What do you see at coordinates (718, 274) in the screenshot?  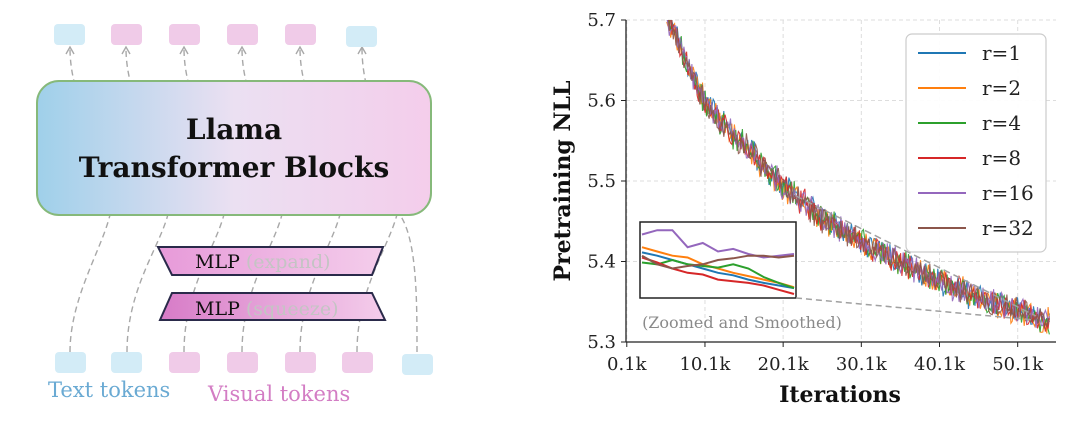 I see `inset-line-r=4` at bounding box center [718, 274].